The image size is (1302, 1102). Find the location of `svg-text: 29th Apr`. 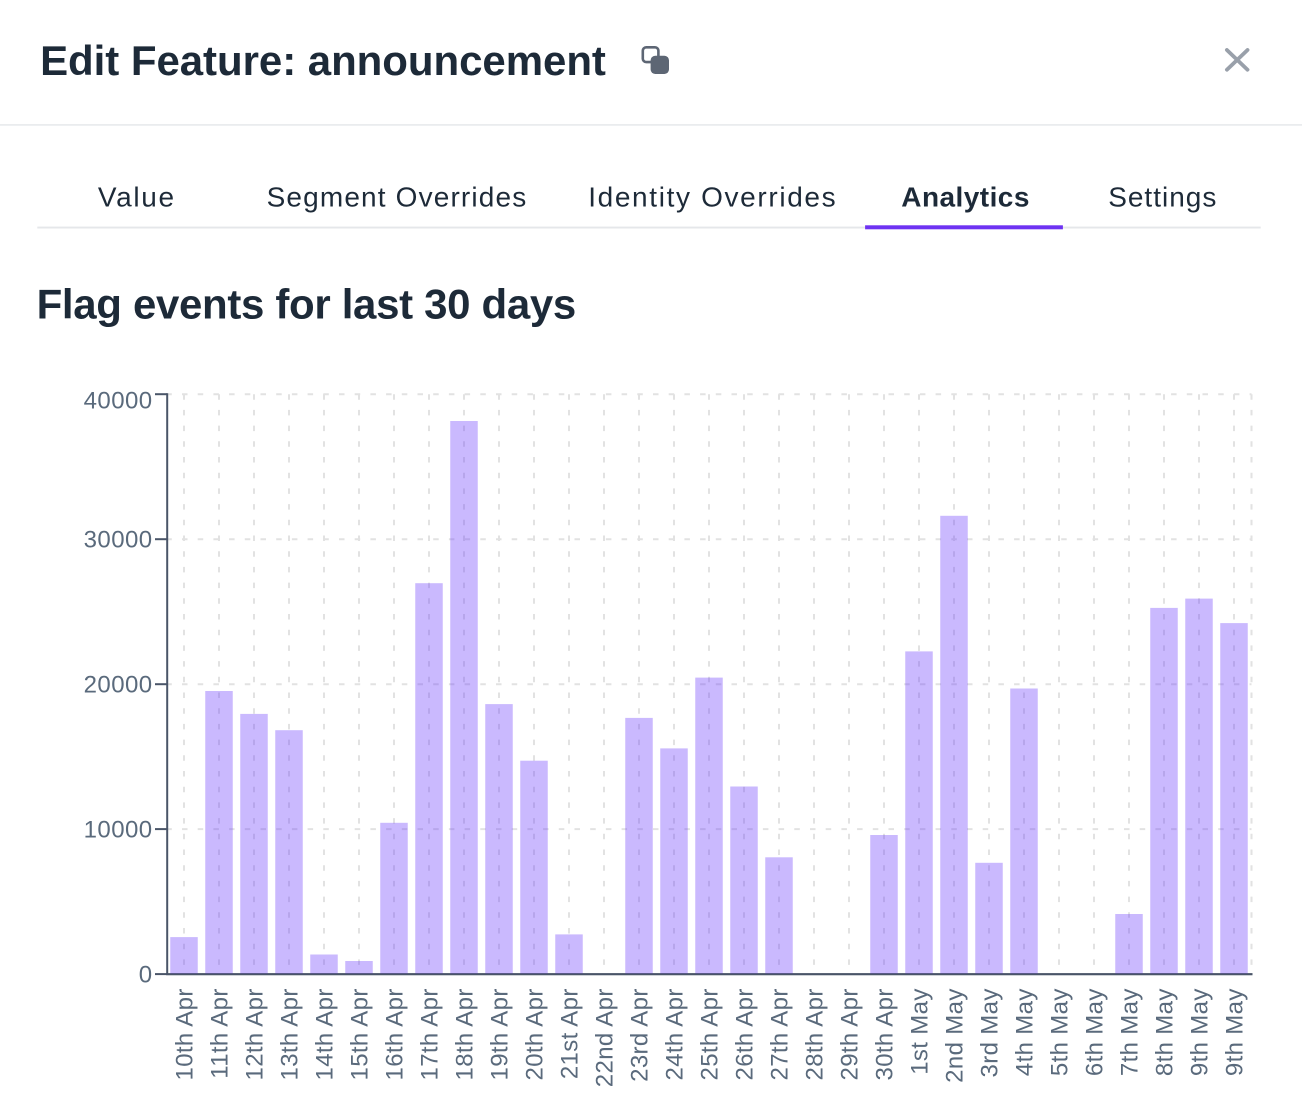

svg-text: 29th Apr is located at coordinates (849, 1034).